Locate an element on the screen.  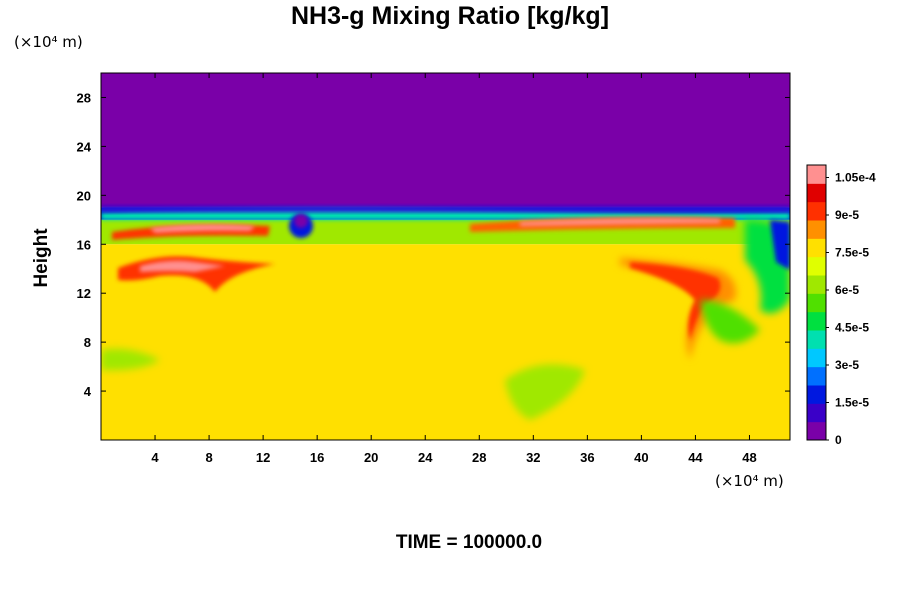
x-tick-label: 16 is located at coordinates (317, 457).